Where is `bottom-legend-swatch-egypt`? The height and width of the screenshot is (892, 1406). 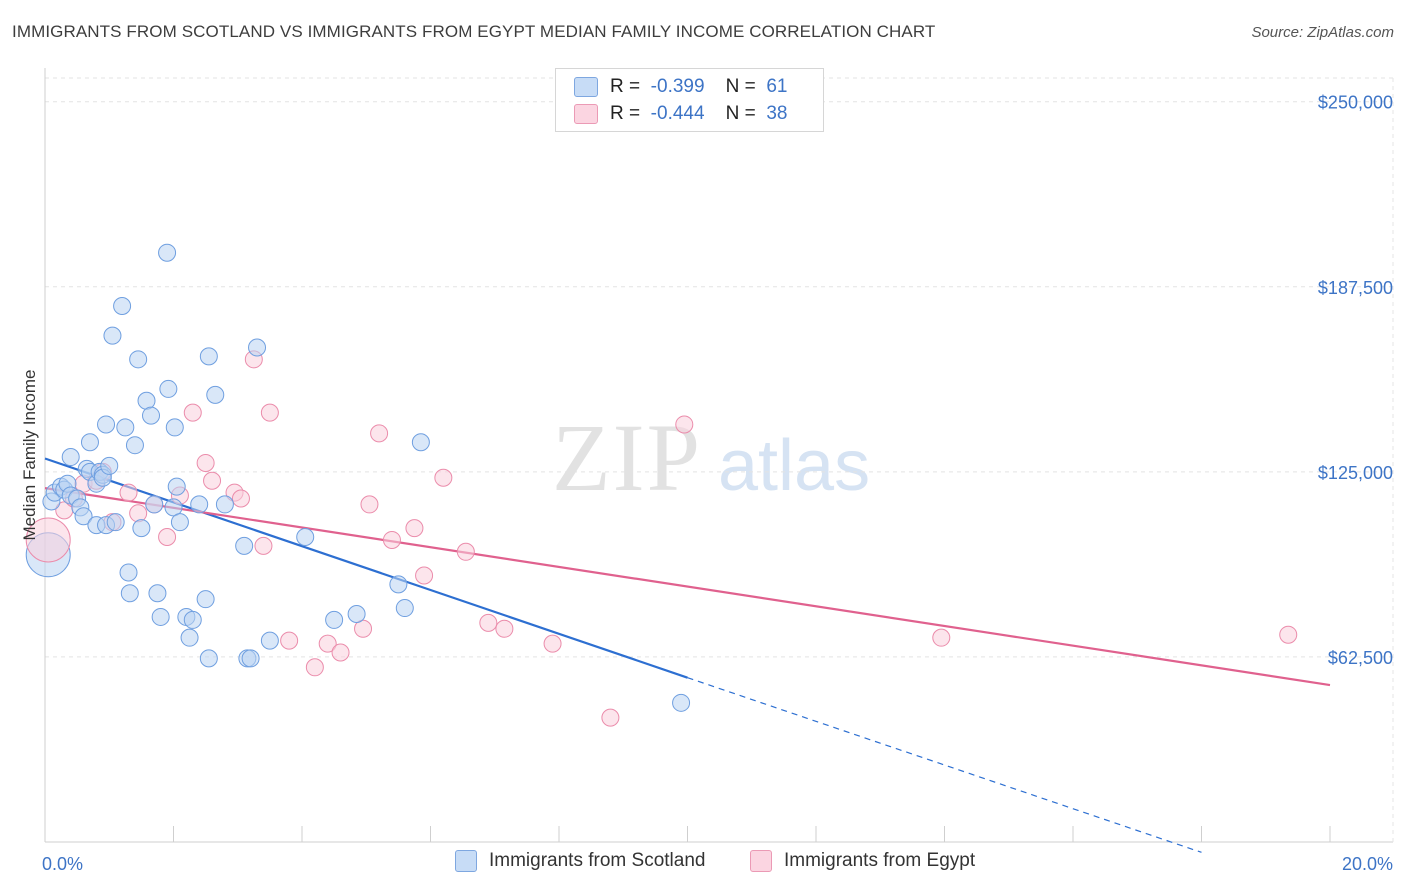
bottom-legend-swatch-egypt is located at coordinates (761, 861).